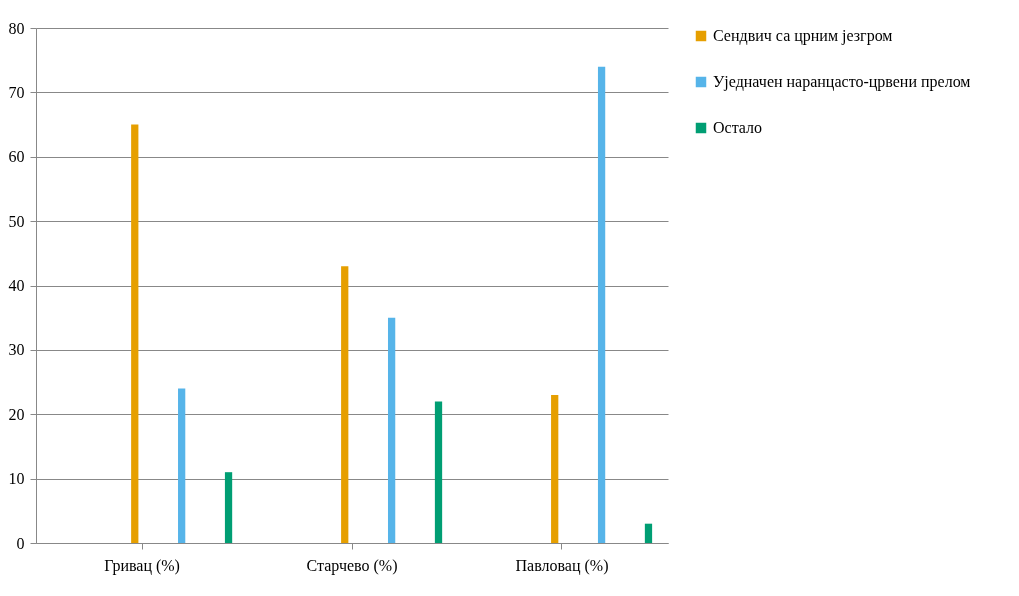  I want to click on y-tick-label: 50, so click(16, 221).